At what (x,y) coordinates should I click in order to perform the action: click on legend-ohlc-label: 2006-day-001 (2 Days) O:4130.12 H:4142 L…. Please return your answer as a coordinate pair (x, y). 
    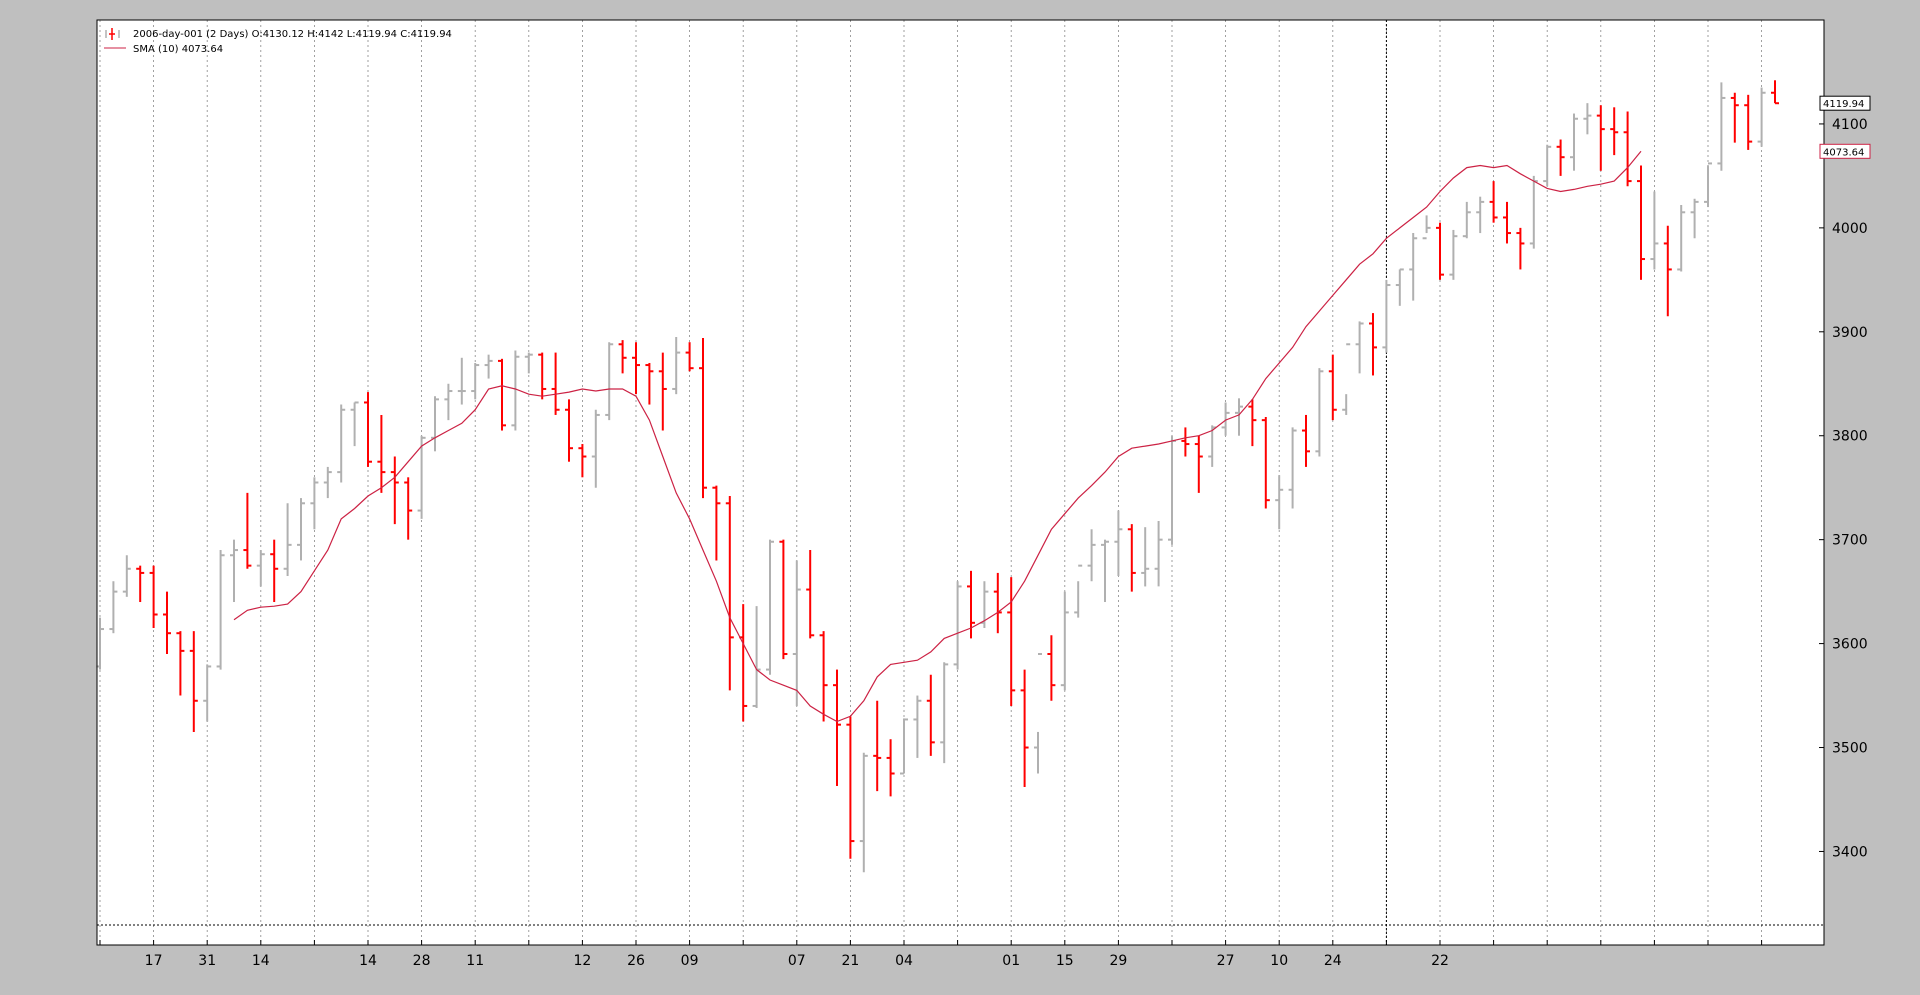
    Looking at the image, I should click on (292, 34).